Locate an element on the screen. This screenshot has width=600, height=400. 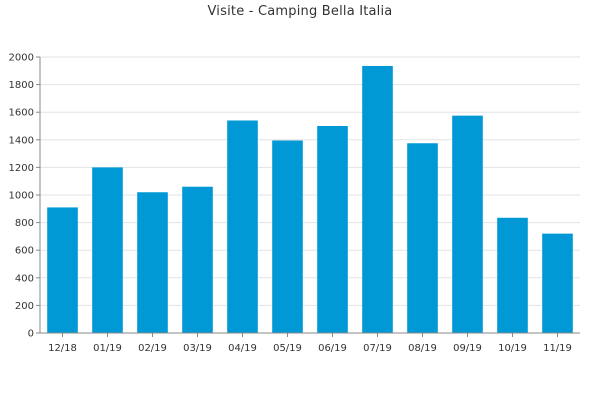
y-tick-label: 600 is located at coordinates (24, 251).